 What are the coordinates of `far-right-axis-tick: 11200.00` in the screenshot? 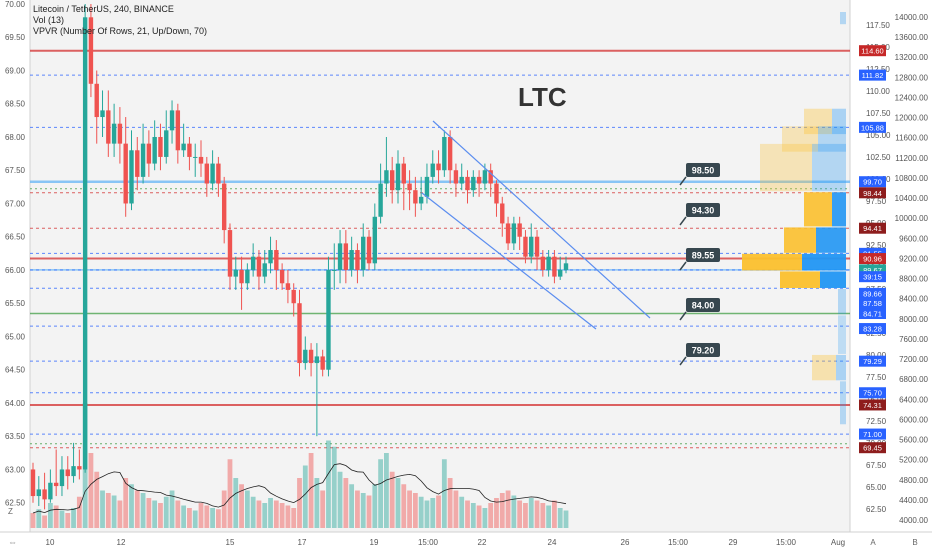 It's located at (911, 158).